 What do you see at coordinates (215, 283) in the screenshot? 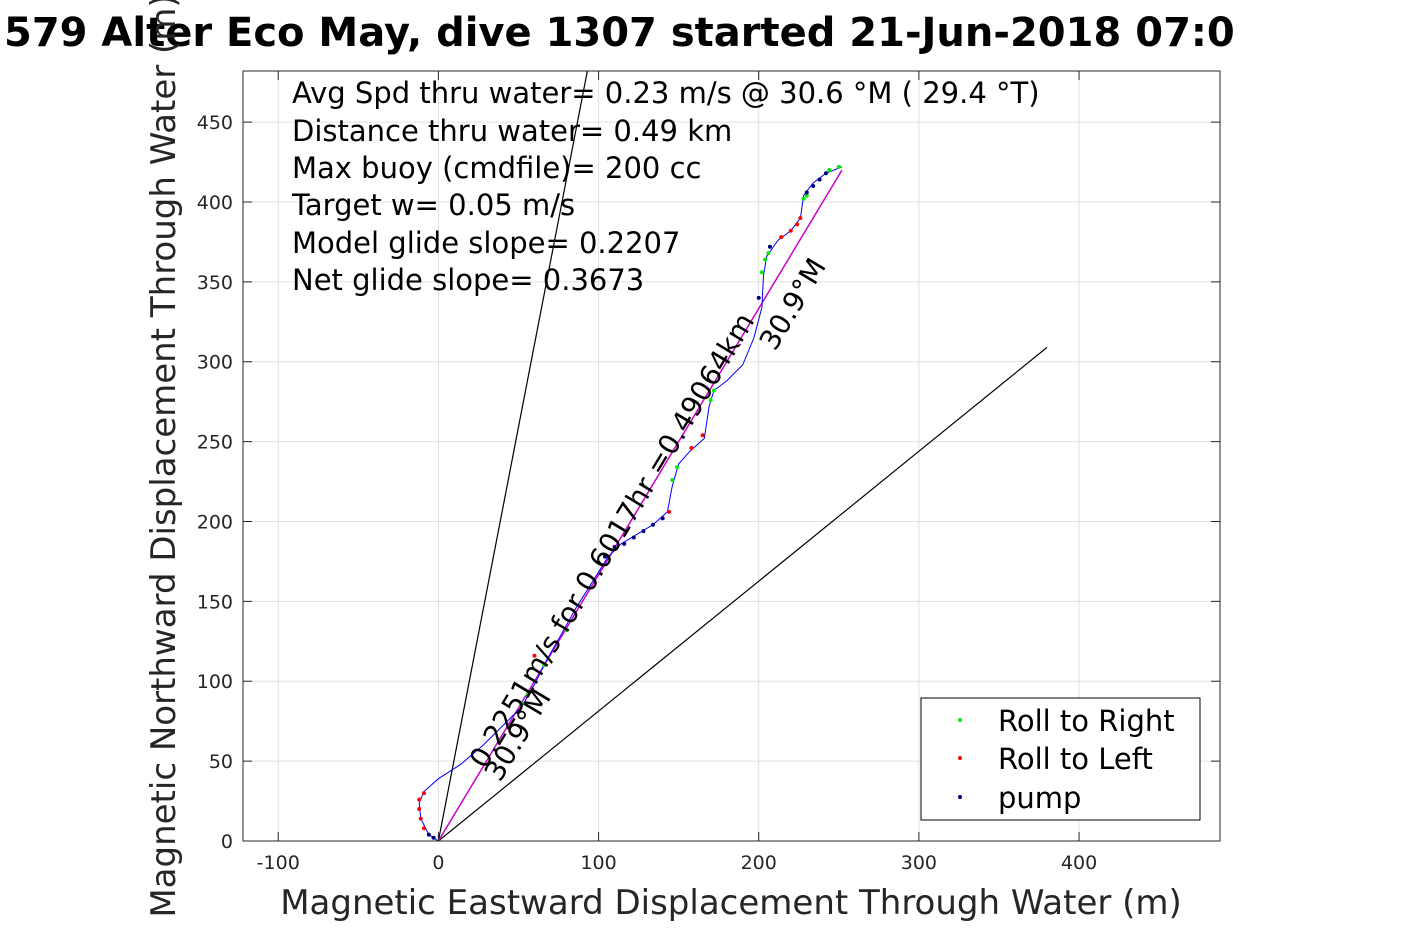
I see `y-tick-label: 350` at bounding box center [215, 283].